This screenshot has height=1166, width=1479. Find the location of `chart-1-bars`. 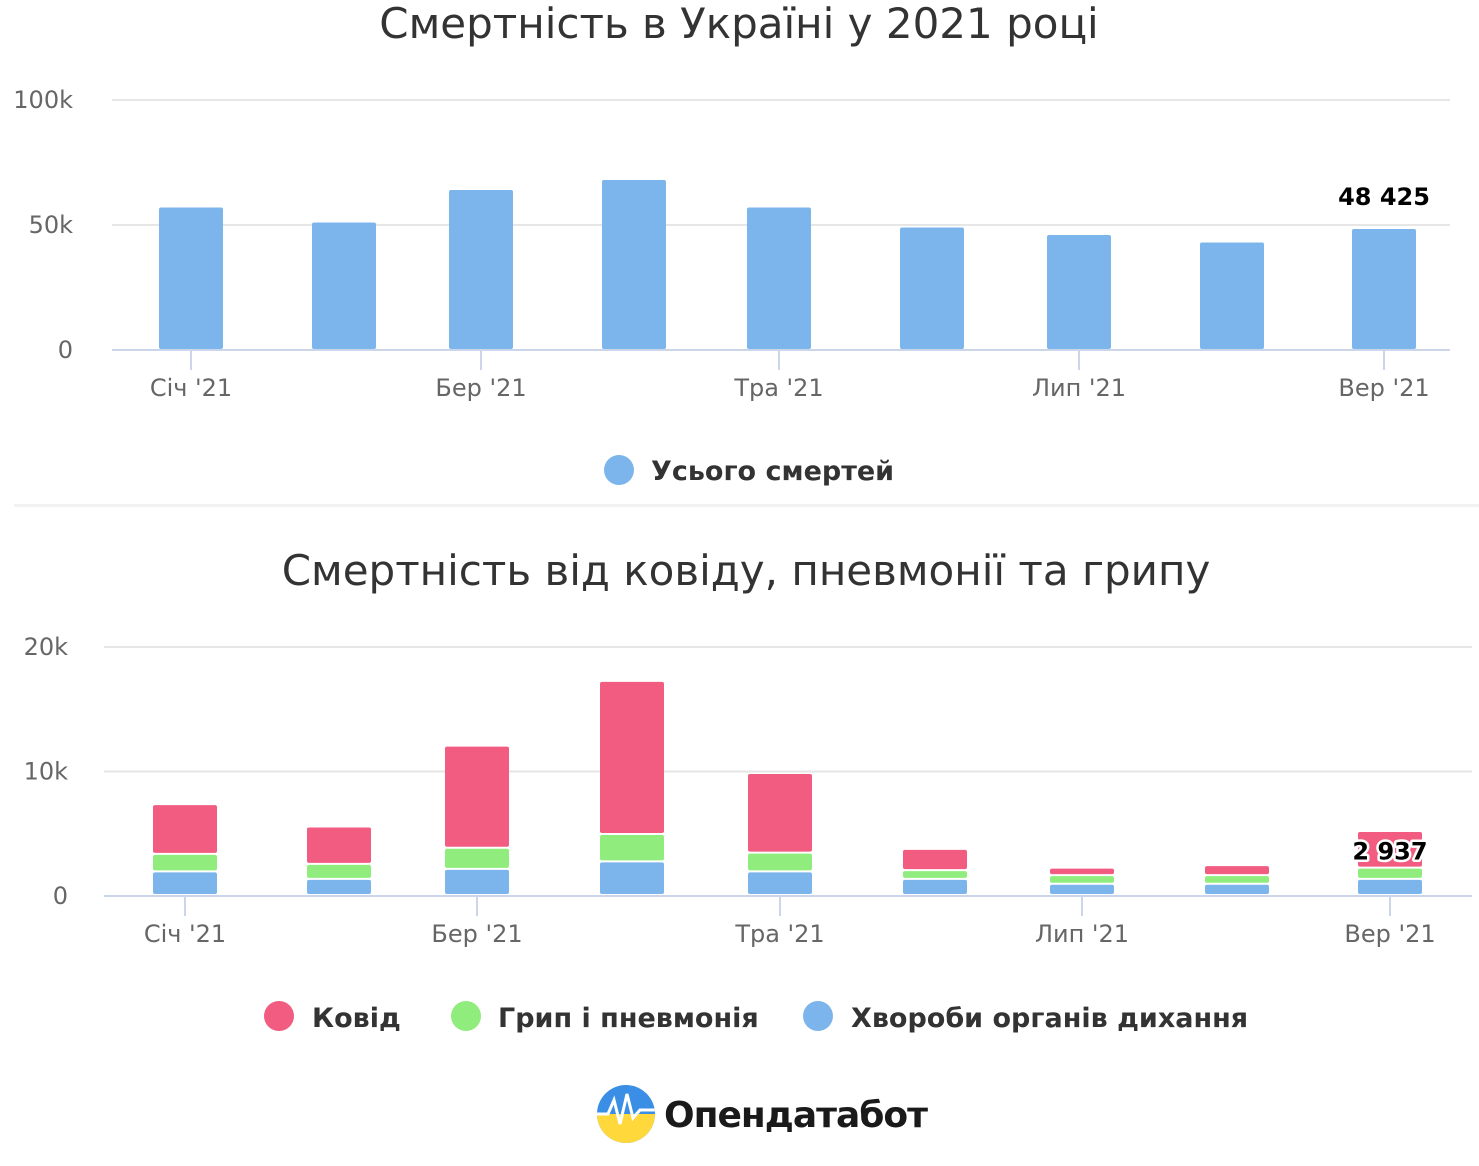

chart-1-bars is located at coordinates (787, 264).